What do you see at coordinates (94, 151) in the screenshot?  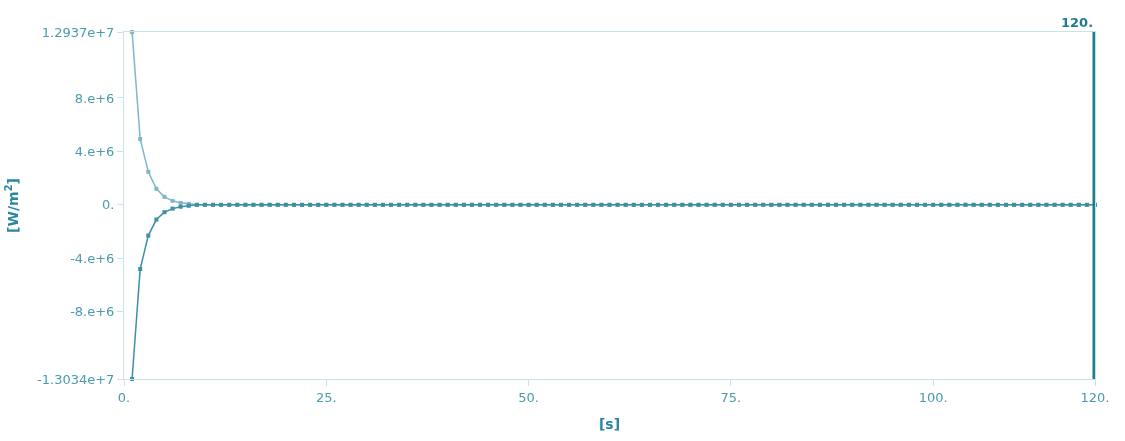 I see `y-tick-label: 4.e+6` at bounding box center [94, 151].